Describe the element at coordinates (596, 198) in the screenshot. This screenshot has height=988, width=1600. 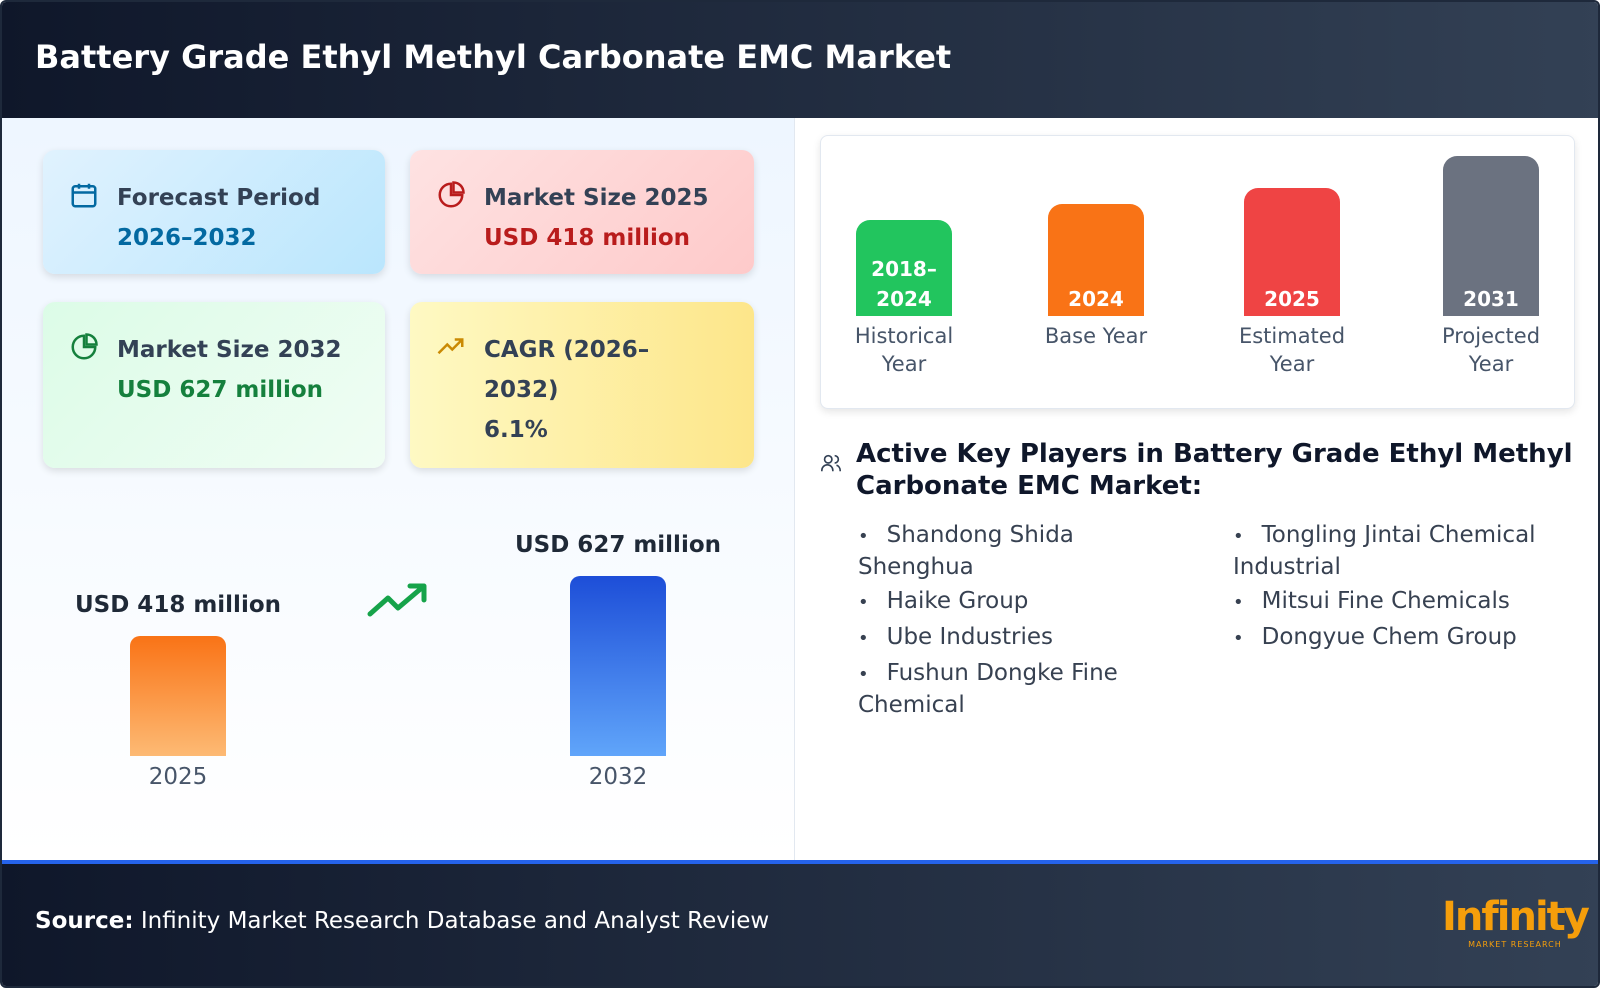
I see `card-label: Market Size 2025` at that location.